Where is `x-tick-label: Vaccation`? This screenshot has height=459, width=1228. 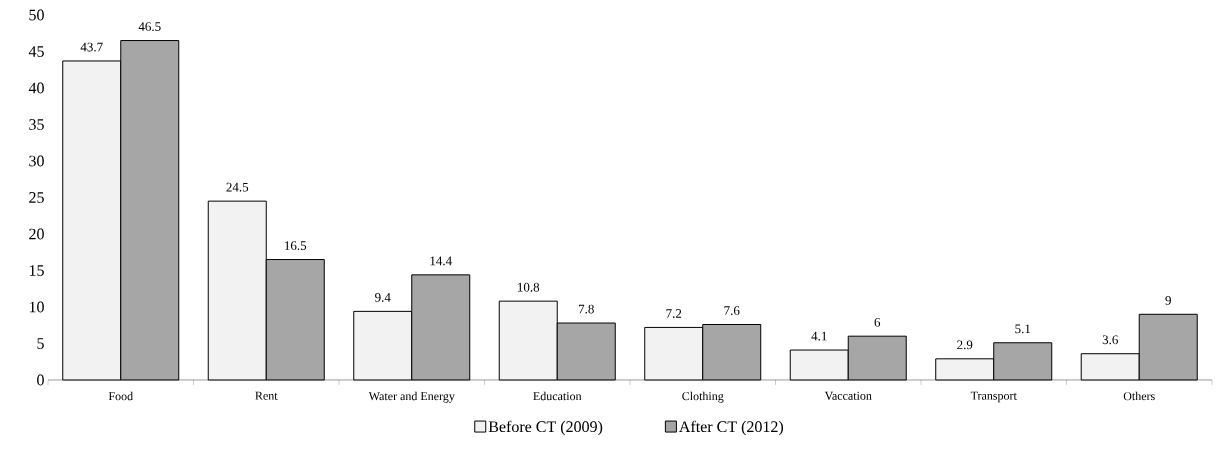 x-tick-label: Vaccation is located at coordinates (848, 395).